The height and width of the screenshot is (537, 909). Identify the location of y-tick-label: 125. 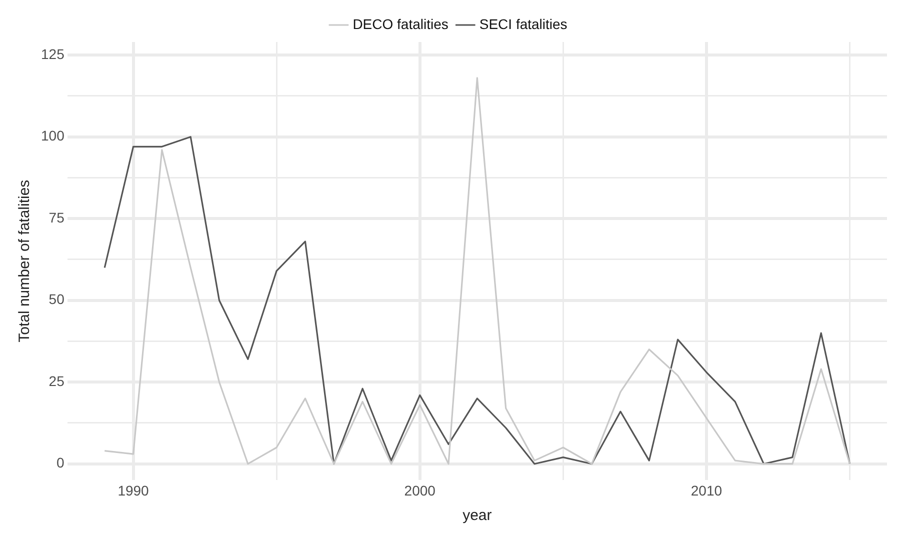
(53, 54).